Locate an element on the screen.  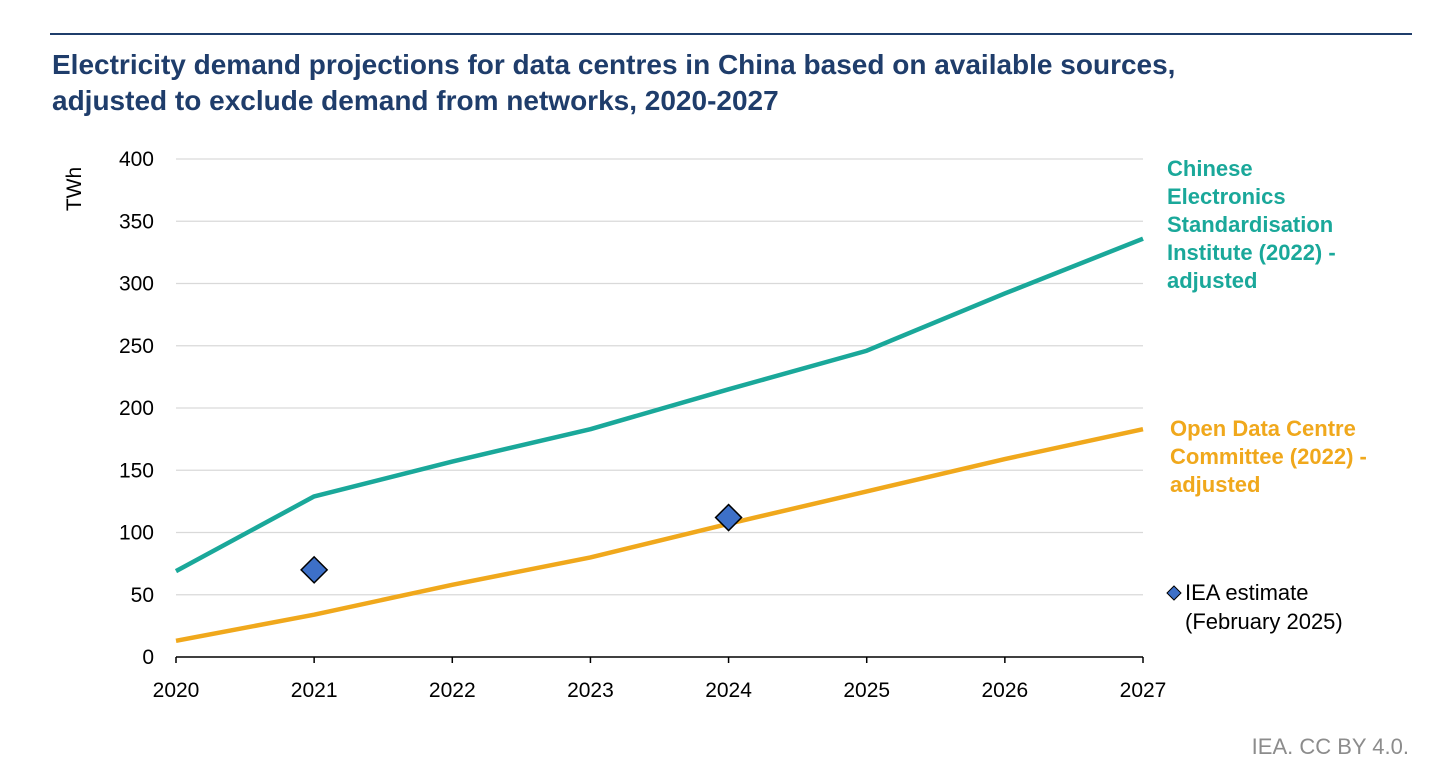
axes is located at coordinates (659, 659).